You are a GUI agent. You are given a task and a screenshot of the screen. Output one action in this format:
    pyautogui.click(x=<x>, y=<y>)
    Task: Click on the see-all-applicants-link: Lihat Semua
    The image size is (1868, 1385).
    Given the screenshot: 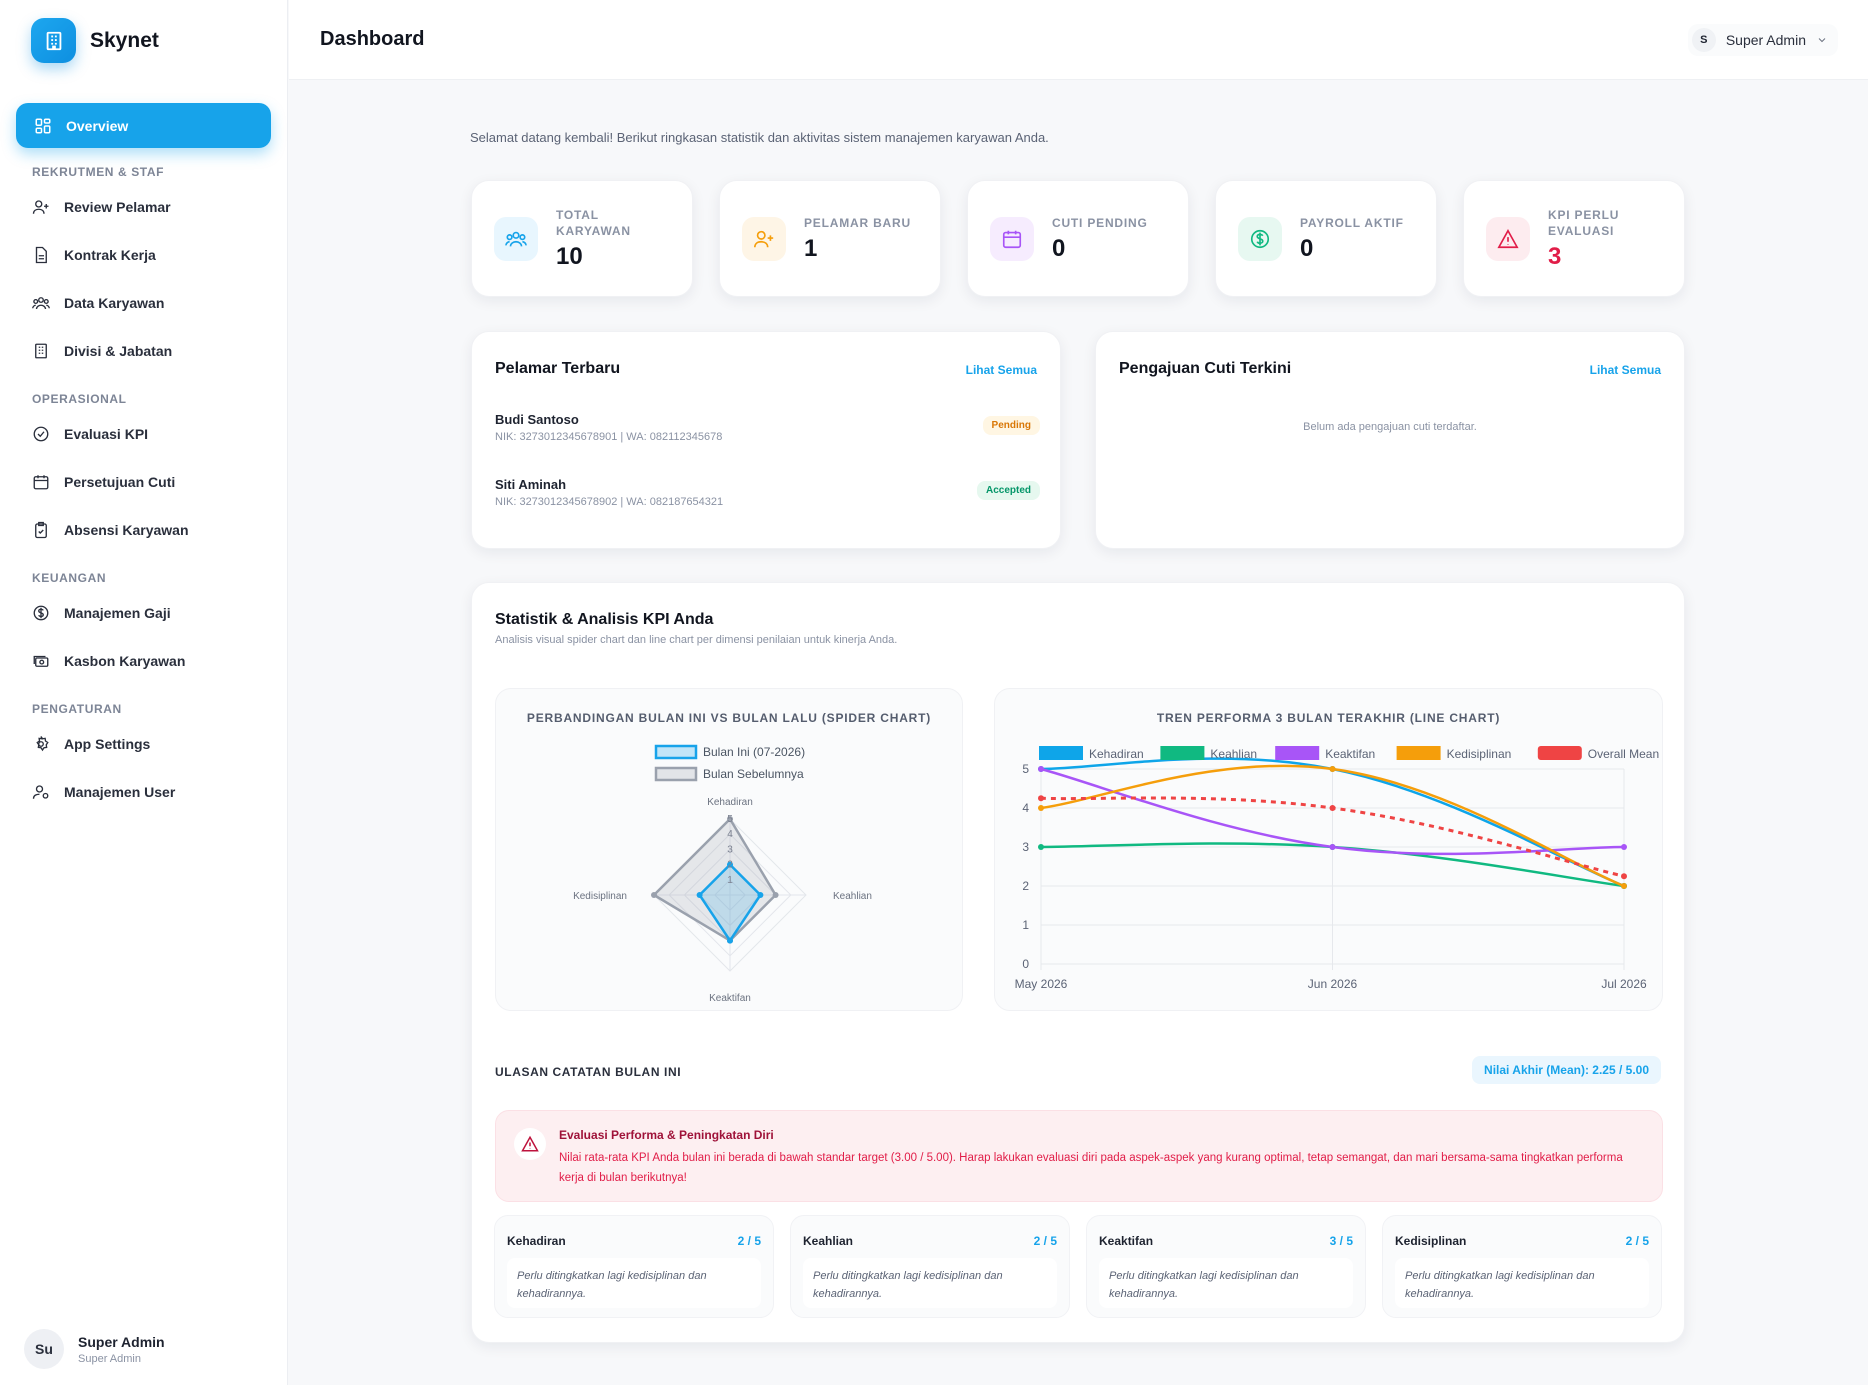 What is the action you would take?
    pyautogui.click(x=1001, y=370)
    